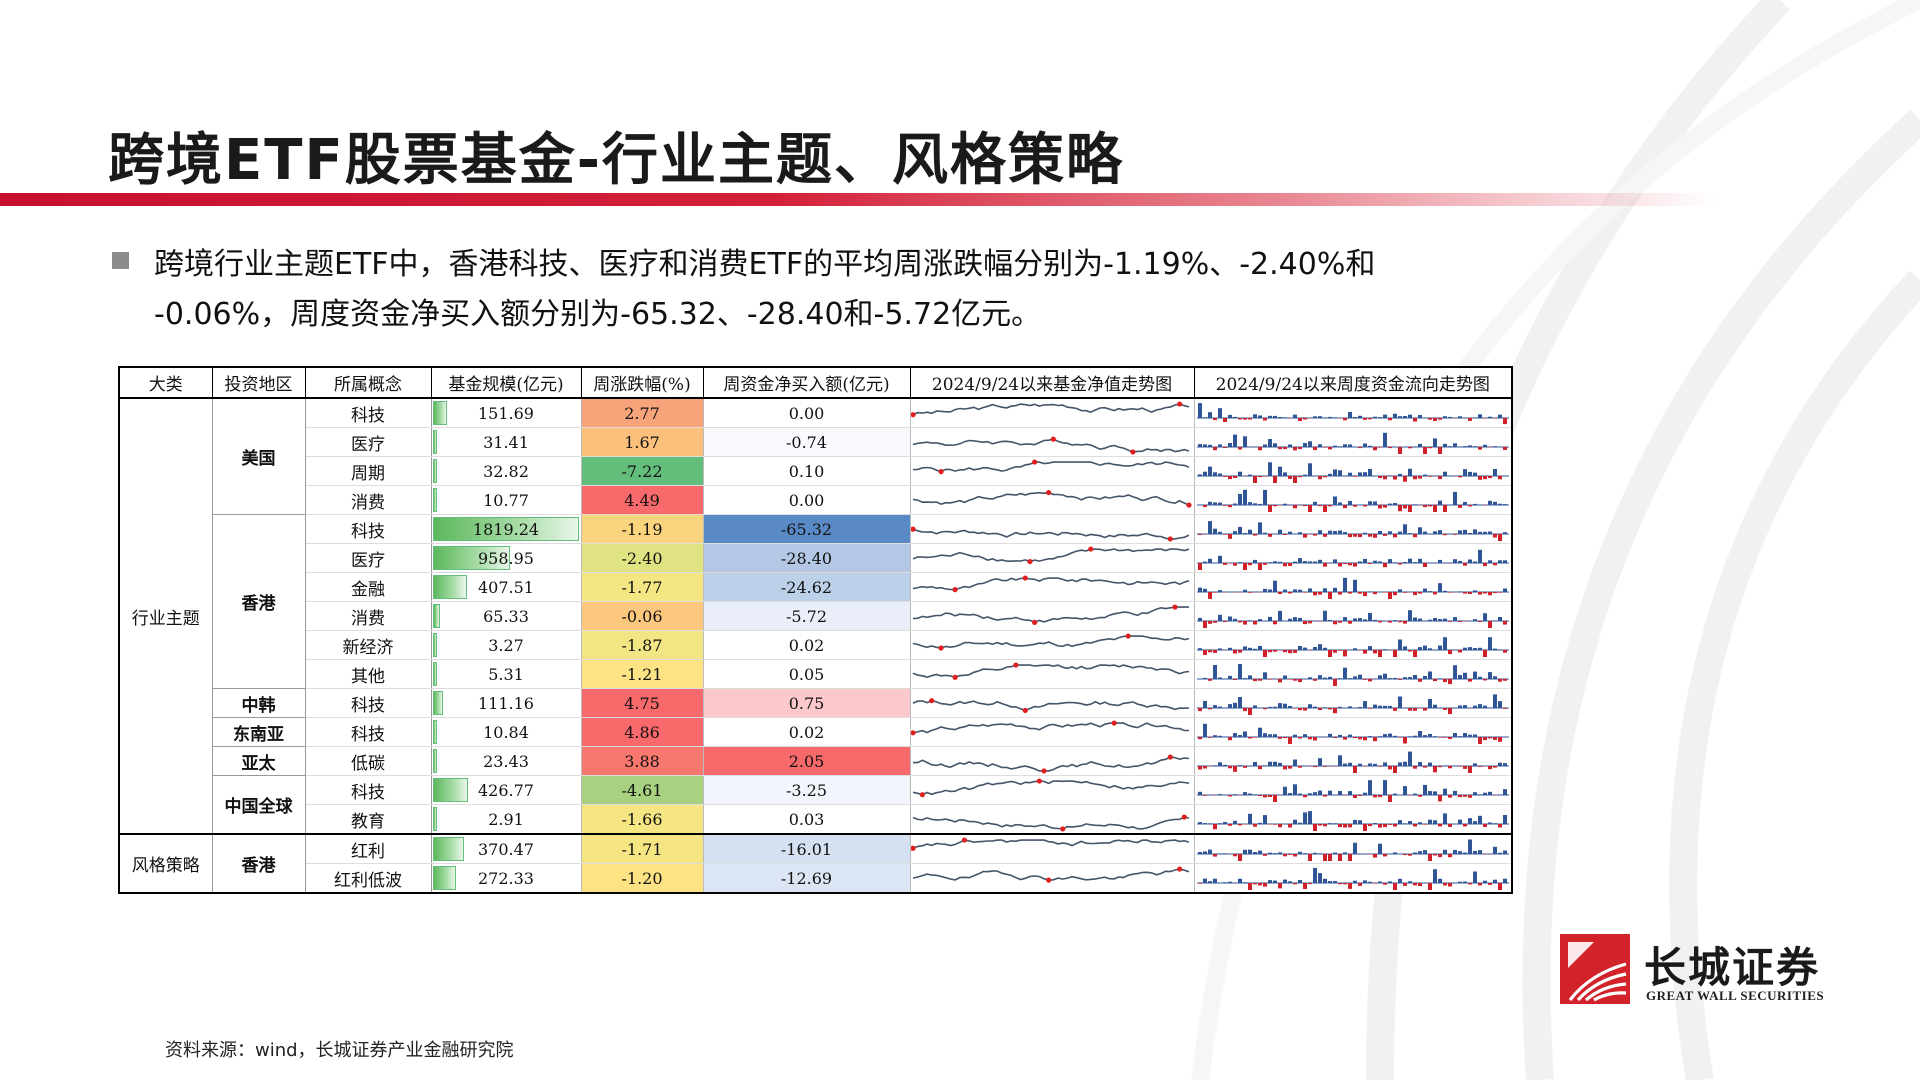 Image resolution: width=1920 pixels, height=1080 pixels. Describe the element at coordinates (506, 732) in the screenshot. I see `fund-size-cell: 10.84` at that location.